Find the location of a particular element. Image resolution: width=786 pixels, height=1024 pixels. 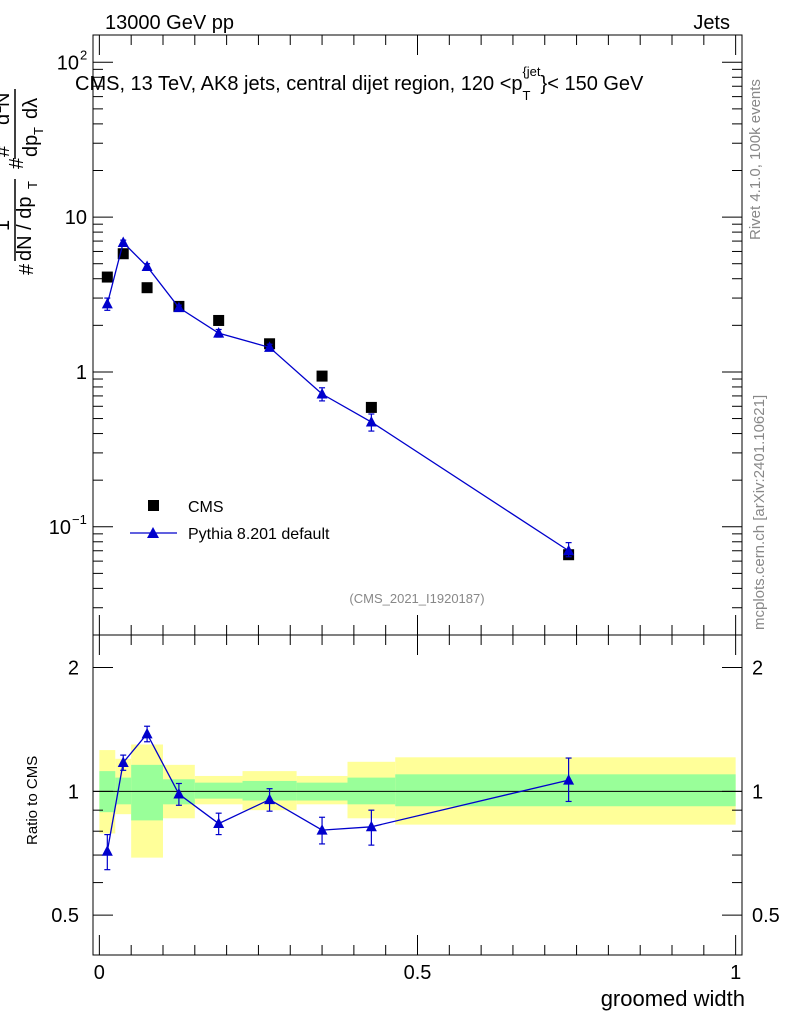

svg-text: dN / dp is located at coordinates (25, 229).